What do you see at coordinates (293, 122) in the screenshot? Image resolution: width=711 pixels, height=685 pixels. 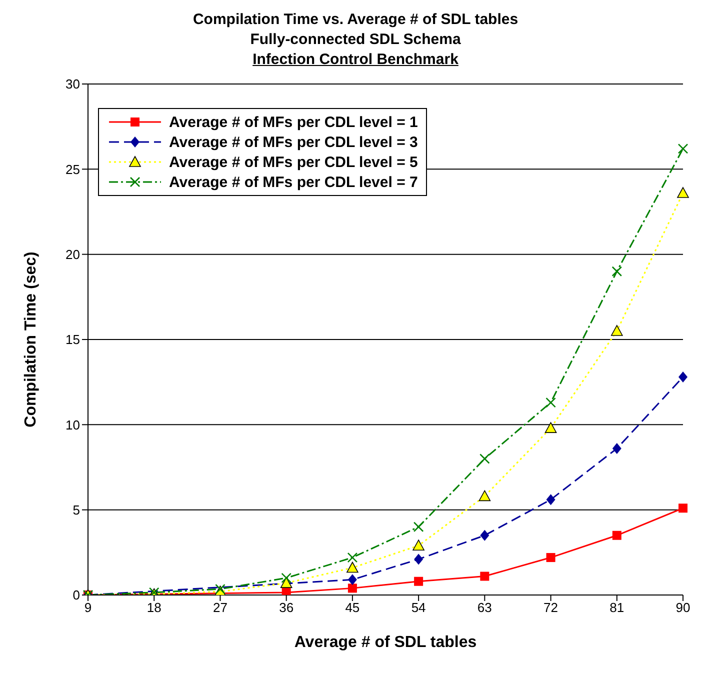 I see `legend-label: Average # of MFs per CDL level = 1` at bounding box center [293, 122].